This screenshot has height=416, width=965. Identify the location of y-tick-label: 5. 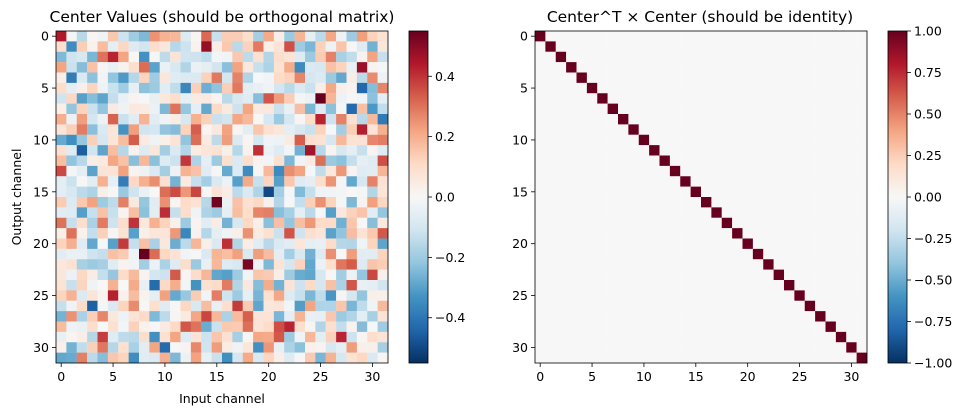
(524, 88).